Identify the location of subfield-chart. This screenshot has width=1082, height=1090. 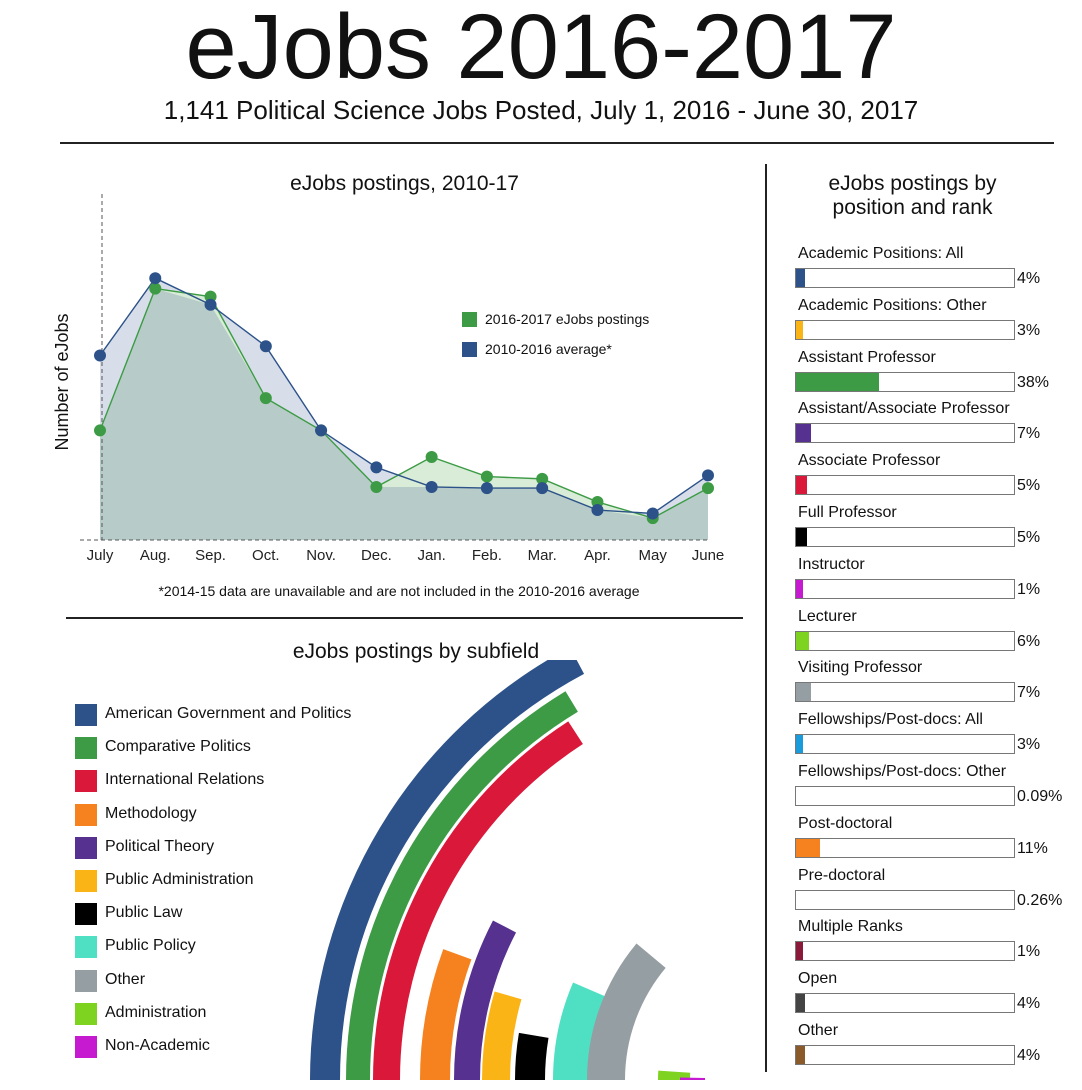
(508, 870).